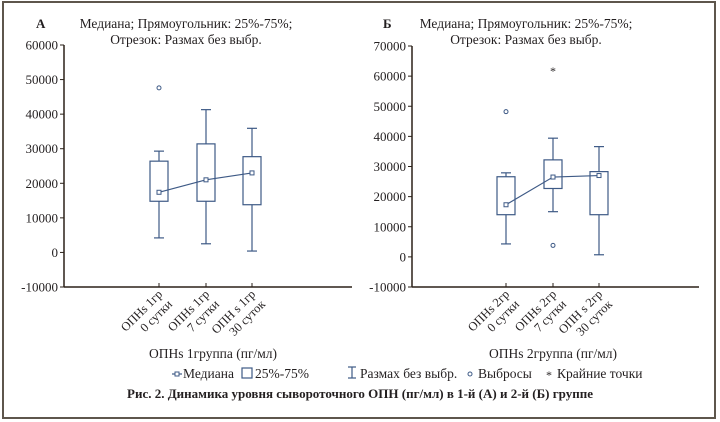 Image resolution: width=720 pixels, height=422 pixels. Describe the element at coordinates (505, 373) in the screenshot. I see `legend-label: Выбросы` at that location.